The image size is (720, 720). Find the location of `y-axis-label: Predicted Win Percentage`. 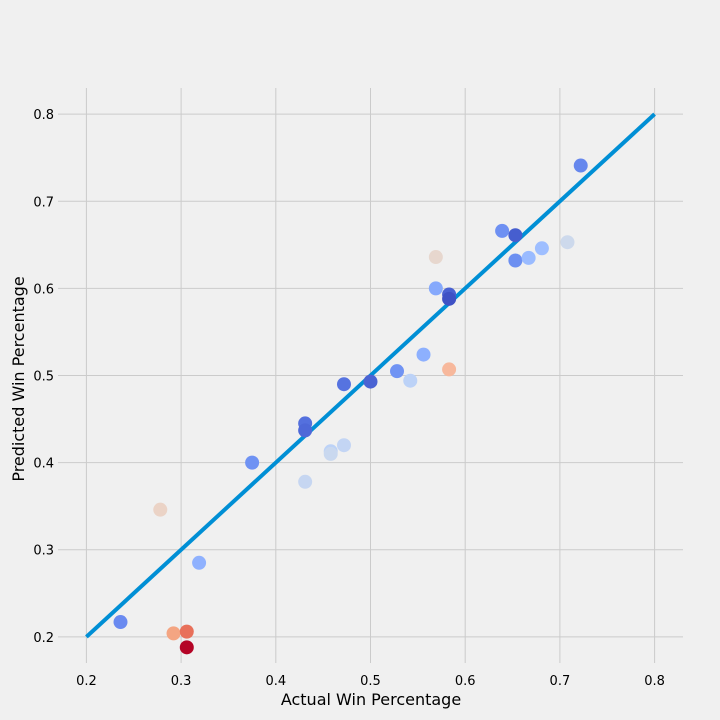

y-axis-label: Predicted Win Percentage is located at coordinates (18, 378).